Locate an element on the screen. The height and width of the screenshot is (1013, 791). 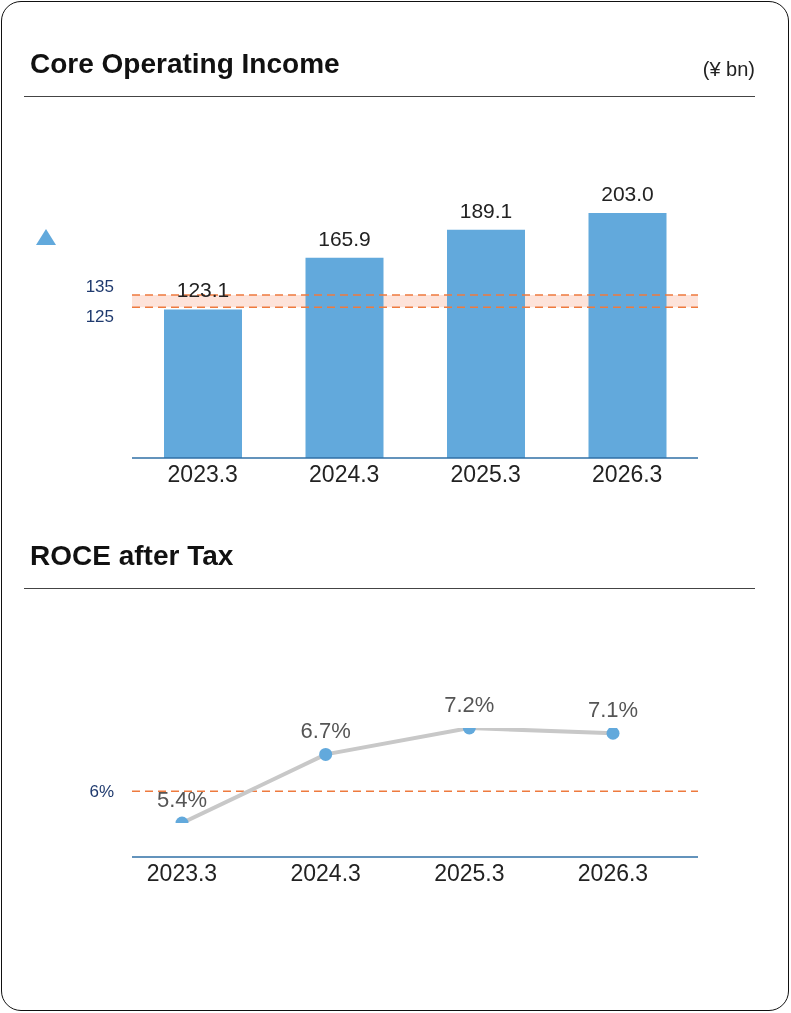
data-label: 7.2% is located at coordinates (469, 704).